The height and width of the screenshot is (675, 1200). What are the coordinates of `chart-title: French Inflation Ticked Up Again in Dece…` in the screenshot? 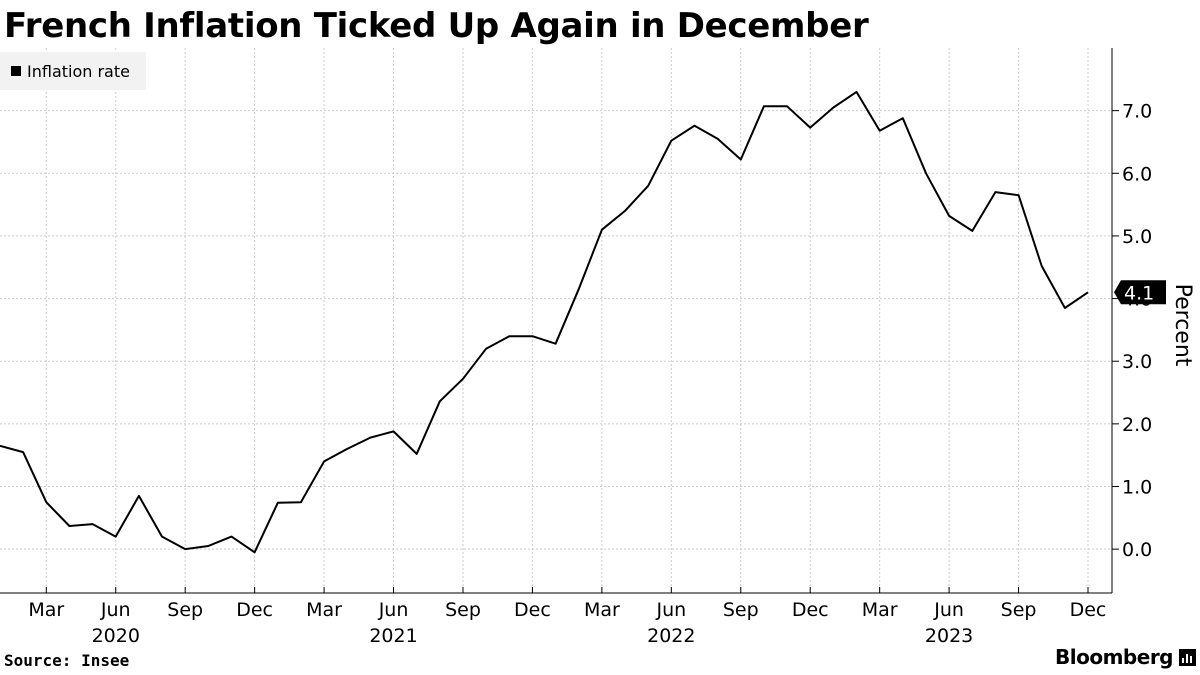 It's located at (436, 26).